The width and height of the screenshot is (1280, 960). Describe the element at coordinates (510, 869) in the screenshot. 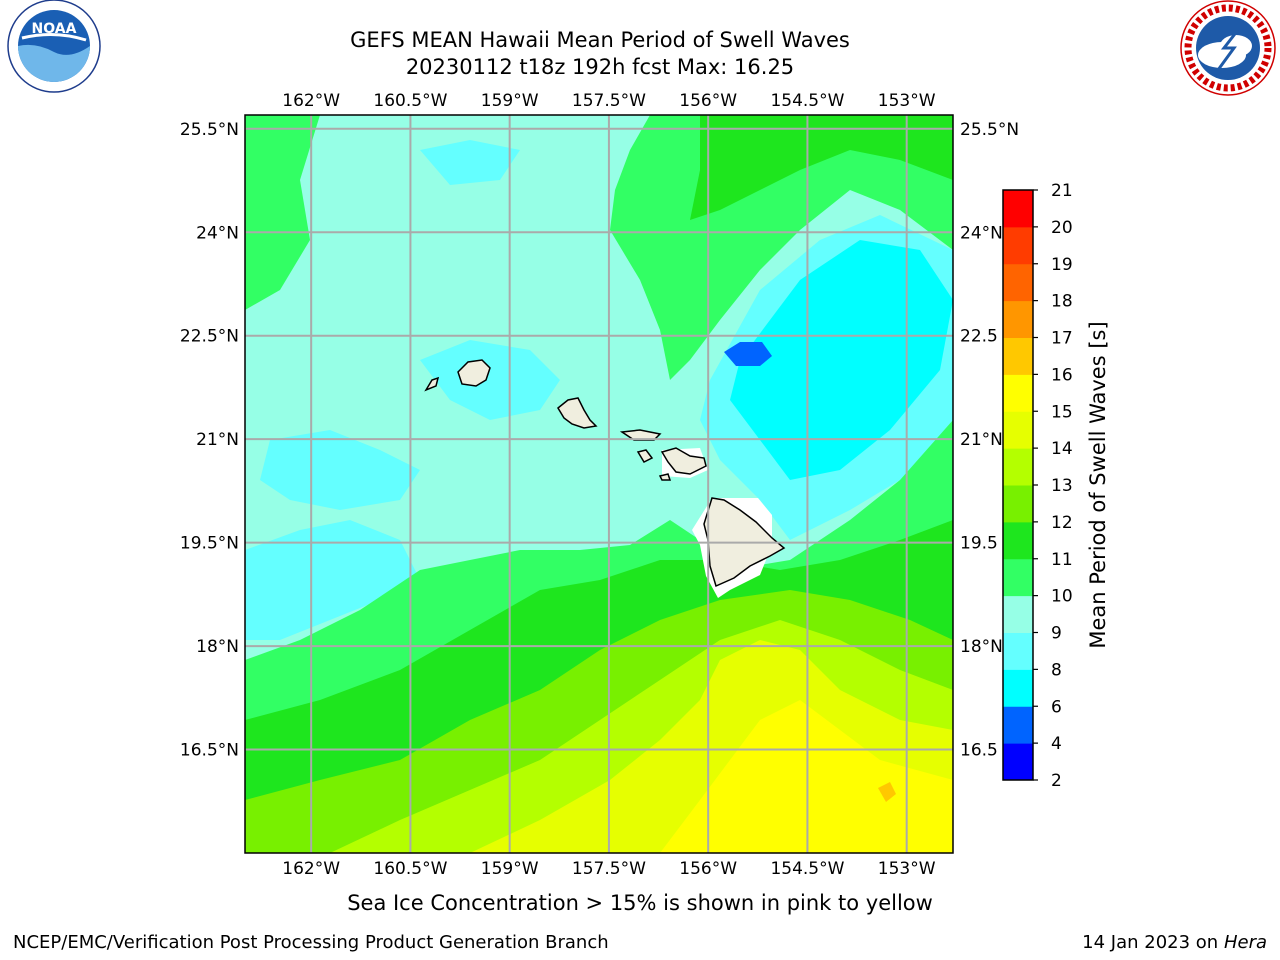

I see `lon-tick-label-bottom: 159°W` at that location.